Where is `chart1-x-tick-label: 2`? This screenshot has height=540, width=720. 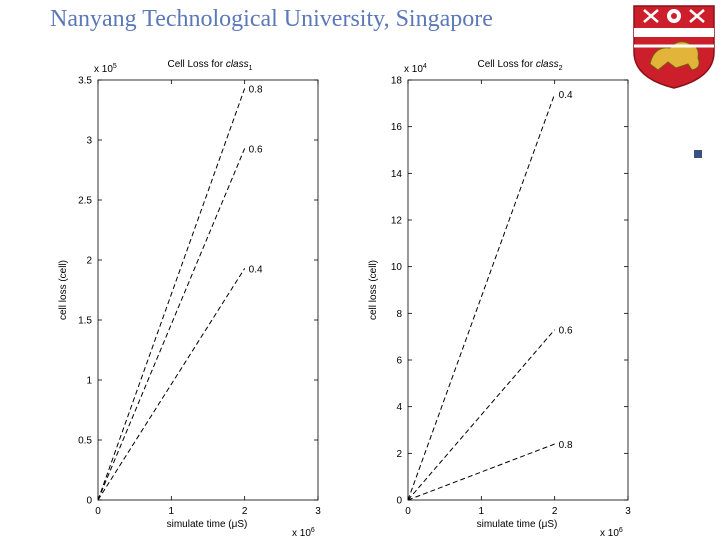
chart1-x-tick-label: 2 is located at coordinates (245, 511).